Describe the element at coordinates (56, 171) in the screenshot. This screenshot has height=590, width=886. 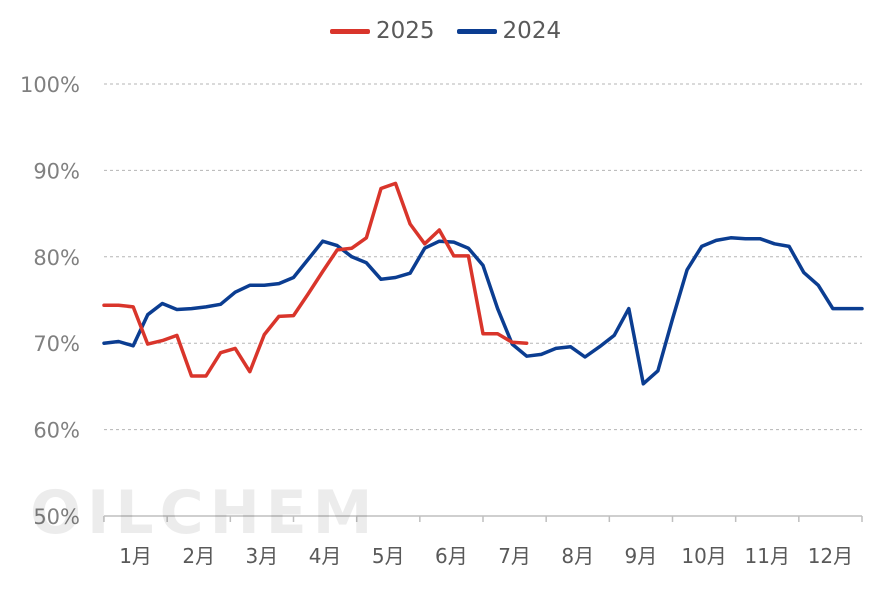
I see `y-tick-label: 90%` at that location.